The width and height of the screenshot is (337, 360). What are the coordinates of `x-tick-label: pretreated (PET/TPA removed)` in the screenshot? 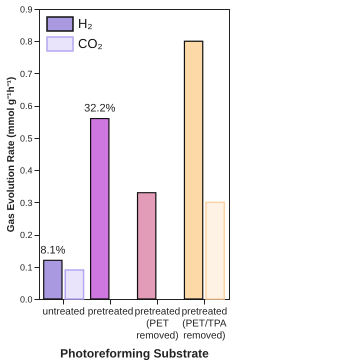 It's located at (205, 324).